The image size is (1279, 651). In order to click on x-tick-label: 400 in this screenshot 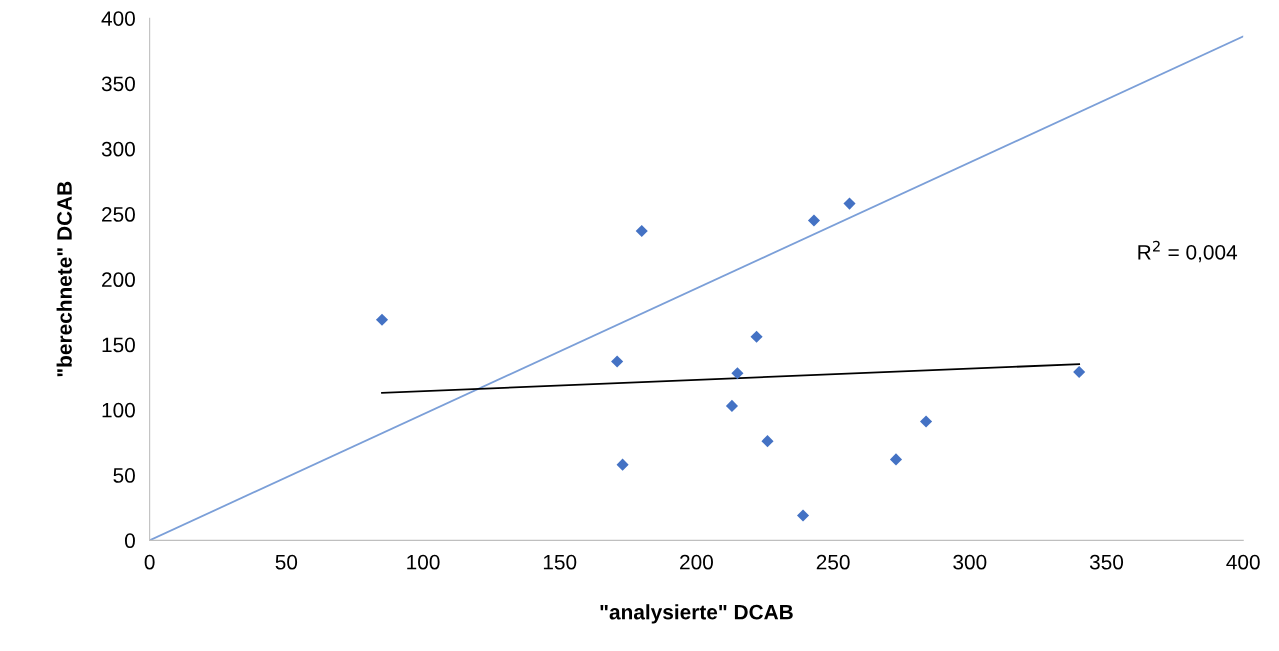, I will do `click(1243, 562)`.